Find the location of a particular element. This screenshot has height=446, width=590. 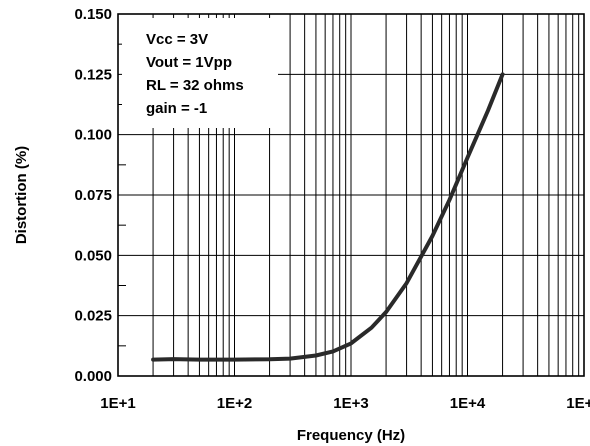

annotation-box is located at coordinates (200, 73).